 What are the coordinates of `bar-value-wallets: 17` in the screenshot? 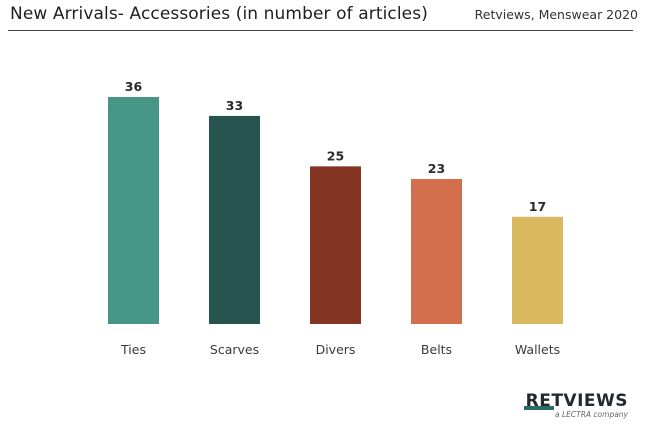 It's located at (537, 206).